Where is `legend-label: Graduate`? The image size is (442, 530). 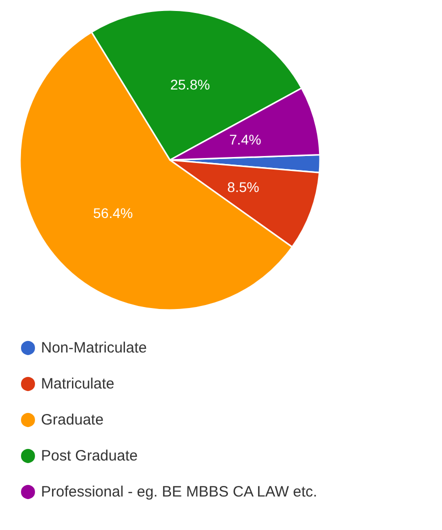
legend-label: Graduate is located at coordinates (72, 420).